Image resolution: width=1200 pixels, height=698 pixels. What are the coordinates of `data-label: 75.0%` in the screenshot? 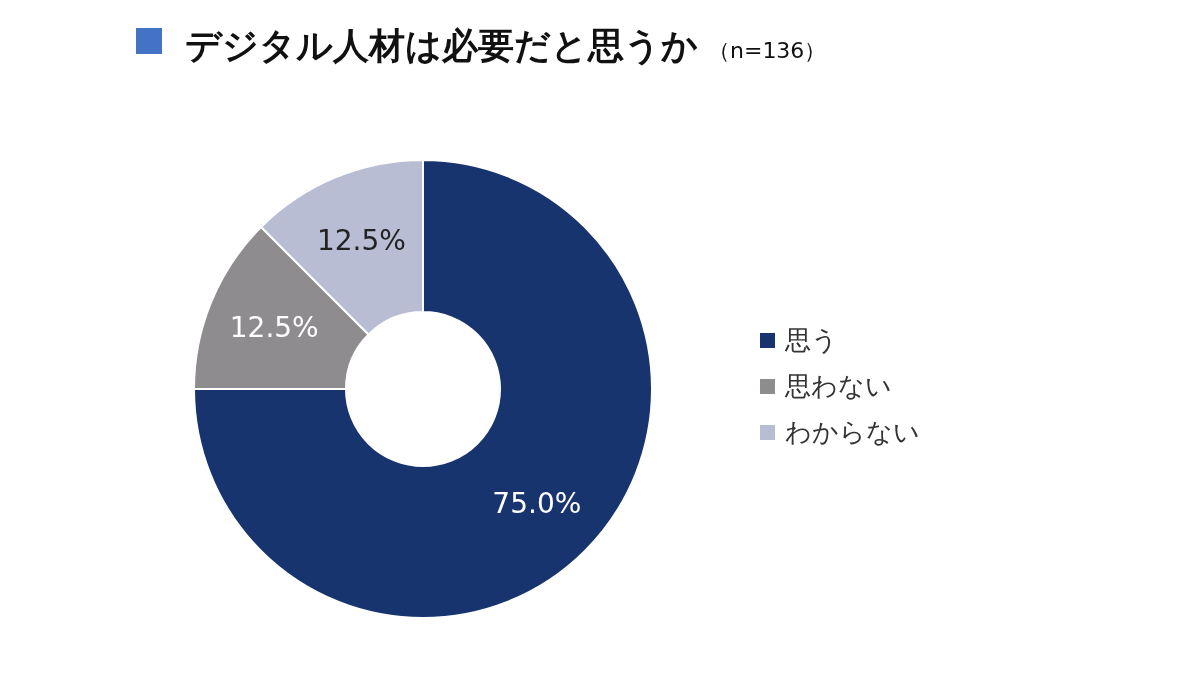 It's located at (537, 503).